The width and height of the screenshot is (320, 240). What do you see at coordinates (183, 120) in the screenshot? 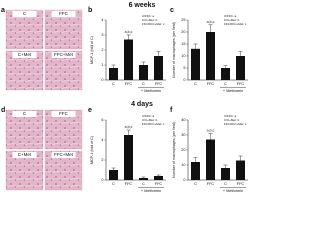
I see `y-tick-label: 40` at bounding box center [183, 120].